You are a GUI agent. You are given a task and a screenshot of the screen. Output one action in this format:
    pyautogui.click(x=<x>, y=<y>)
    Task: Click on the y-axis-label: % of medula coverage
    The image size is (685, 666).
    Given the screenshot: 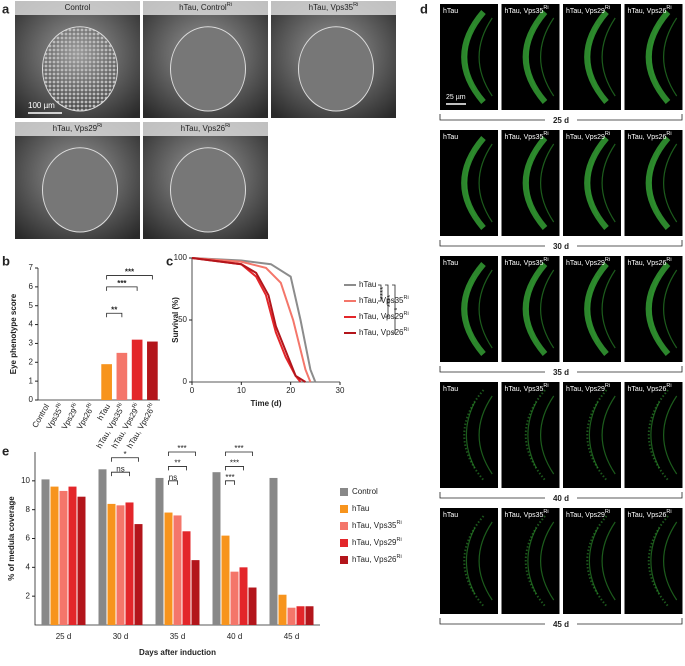 What is the action you would take?
    pyautogui.click(x=11, y=538)
    